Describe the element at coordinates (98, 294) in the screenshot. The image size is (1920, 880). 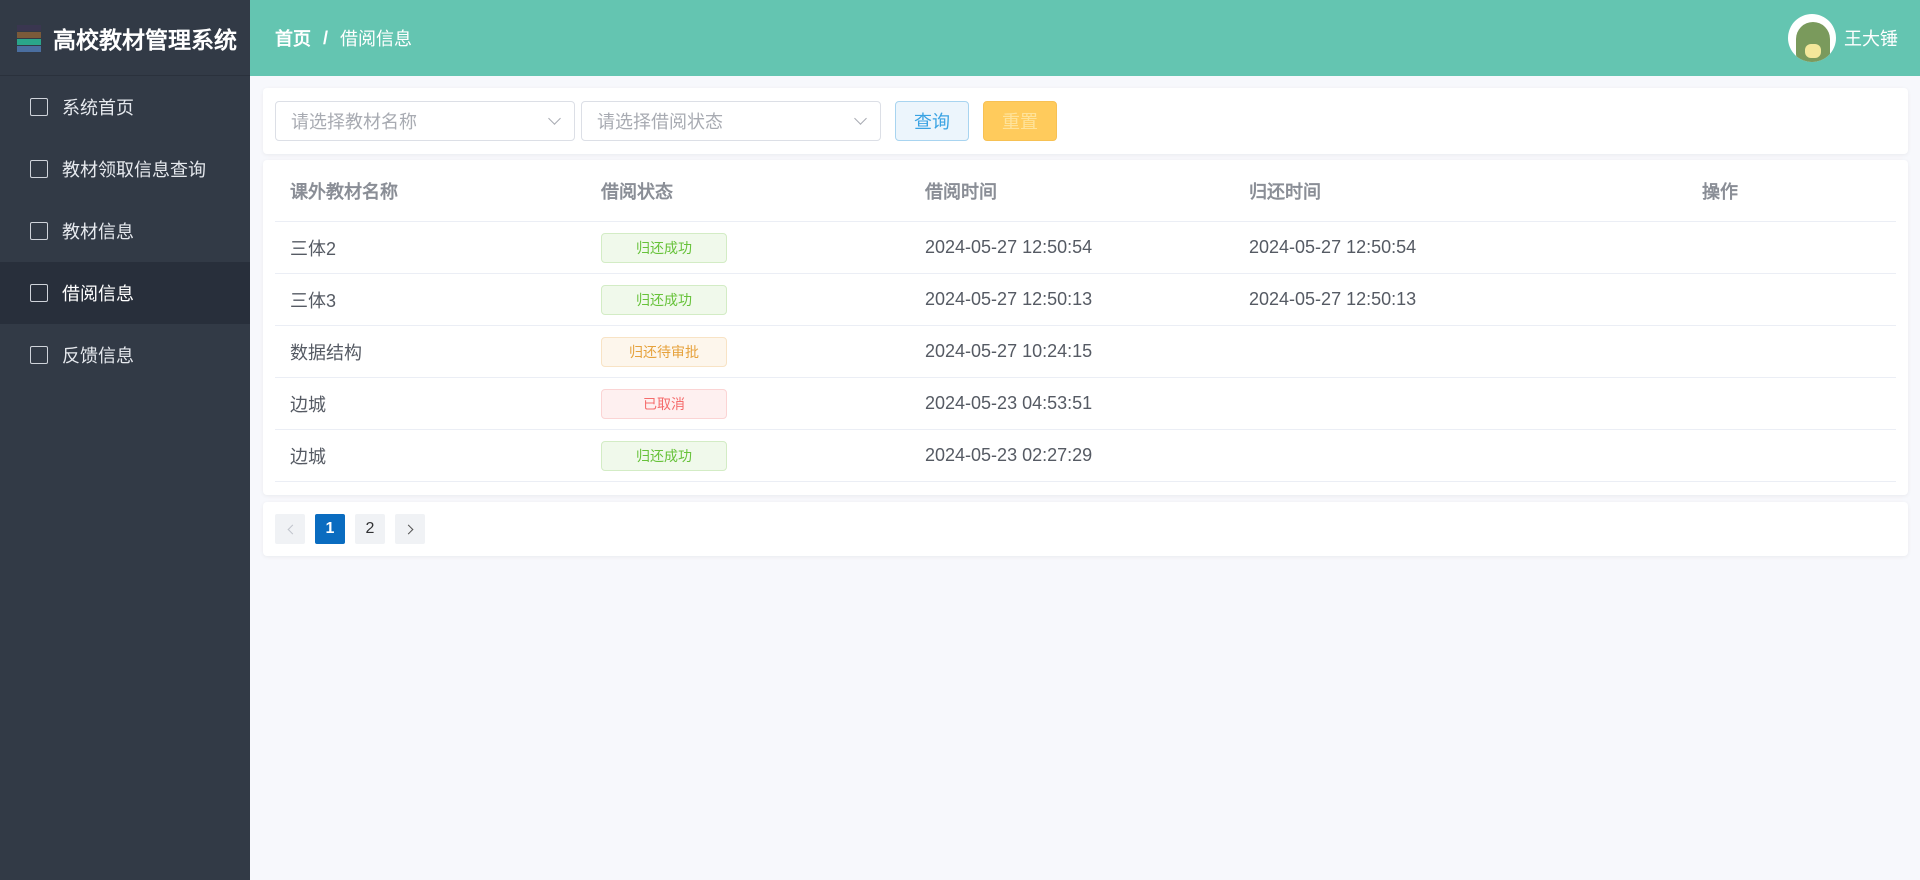
I see `sidebar-item-label: 借阅信息` at that location.